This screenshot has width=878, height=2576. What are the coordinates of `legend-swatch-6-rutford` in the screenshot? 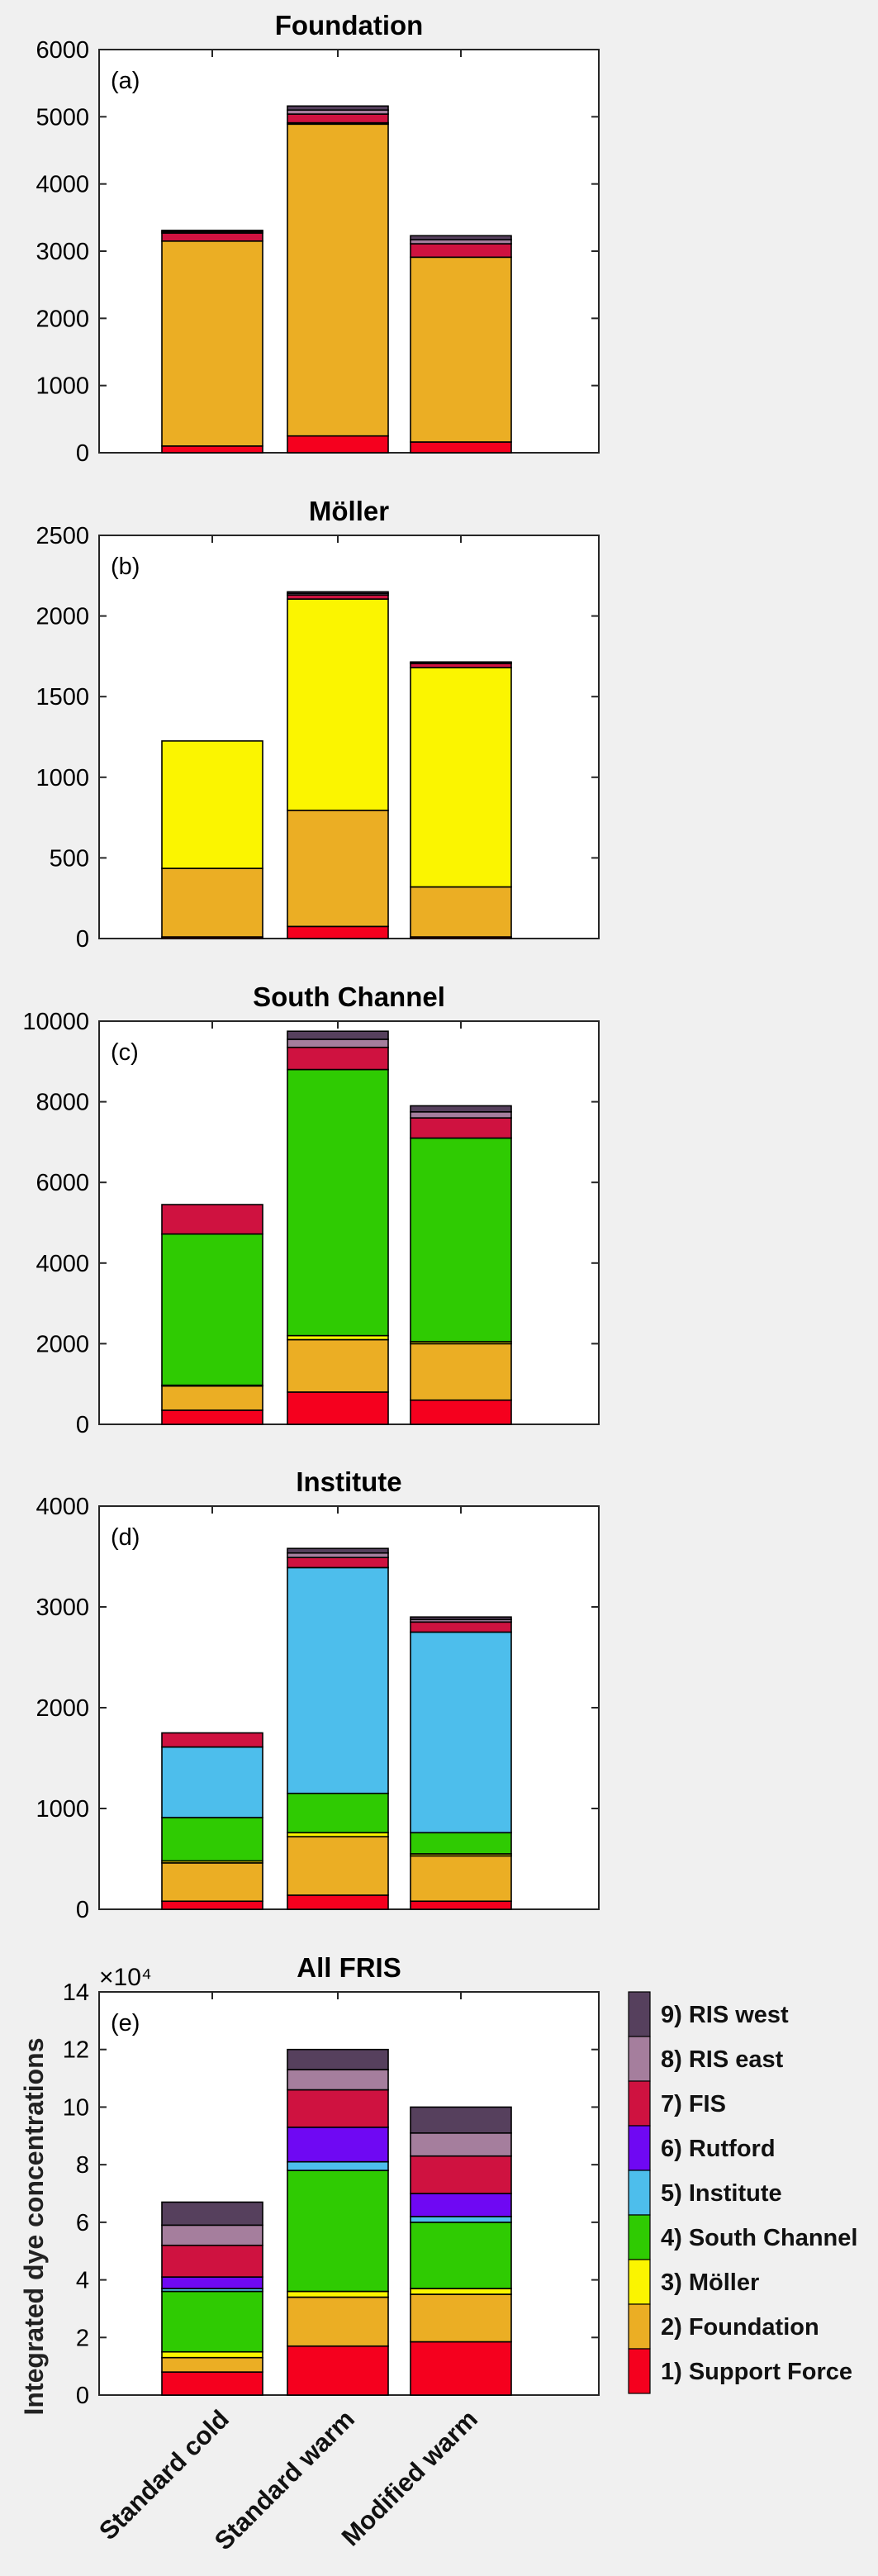 It's located at (639, 2148).